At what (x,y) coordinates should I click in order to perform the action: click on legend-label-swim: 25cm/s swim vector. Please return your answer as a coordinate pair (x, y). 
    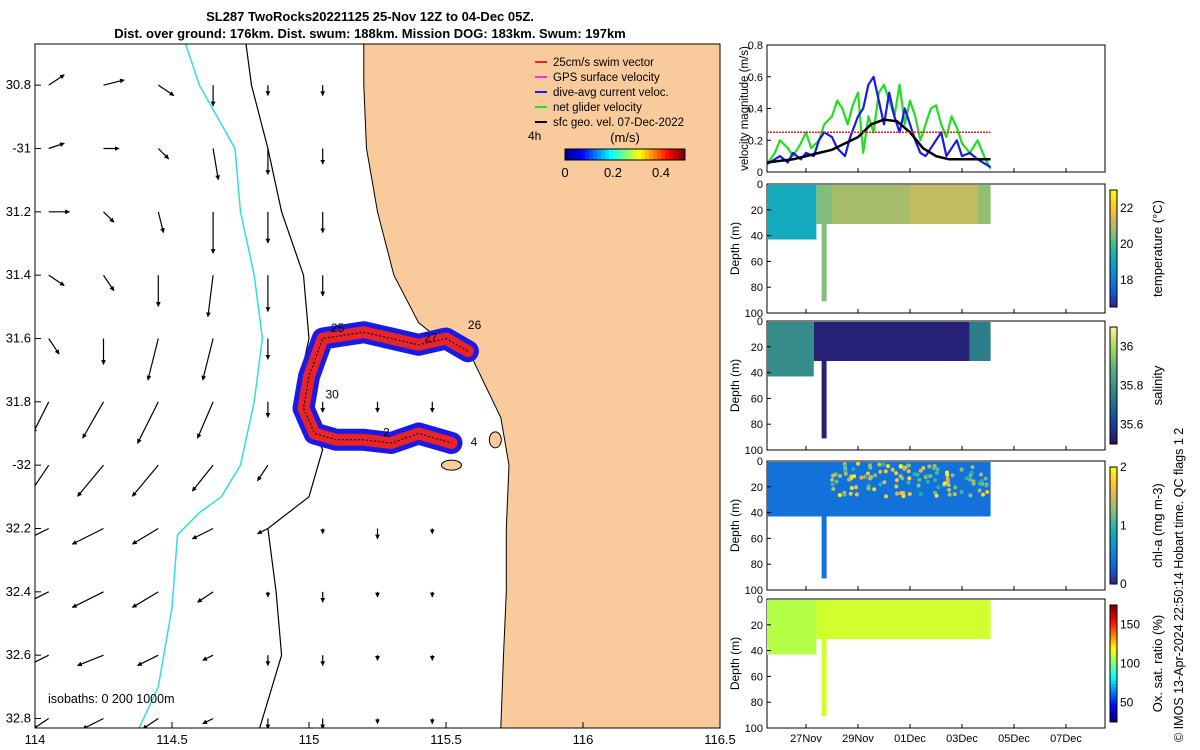
    Looking at the image, I should click on (603, 63).